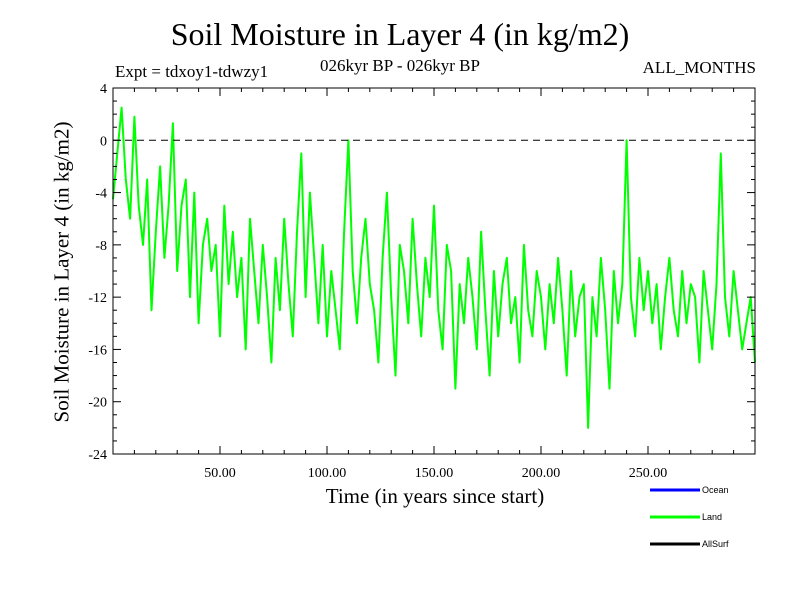  Describe the element at coordinates (327, 473) in the screenshot. I see `x-tick-label: 100.00` at that location.